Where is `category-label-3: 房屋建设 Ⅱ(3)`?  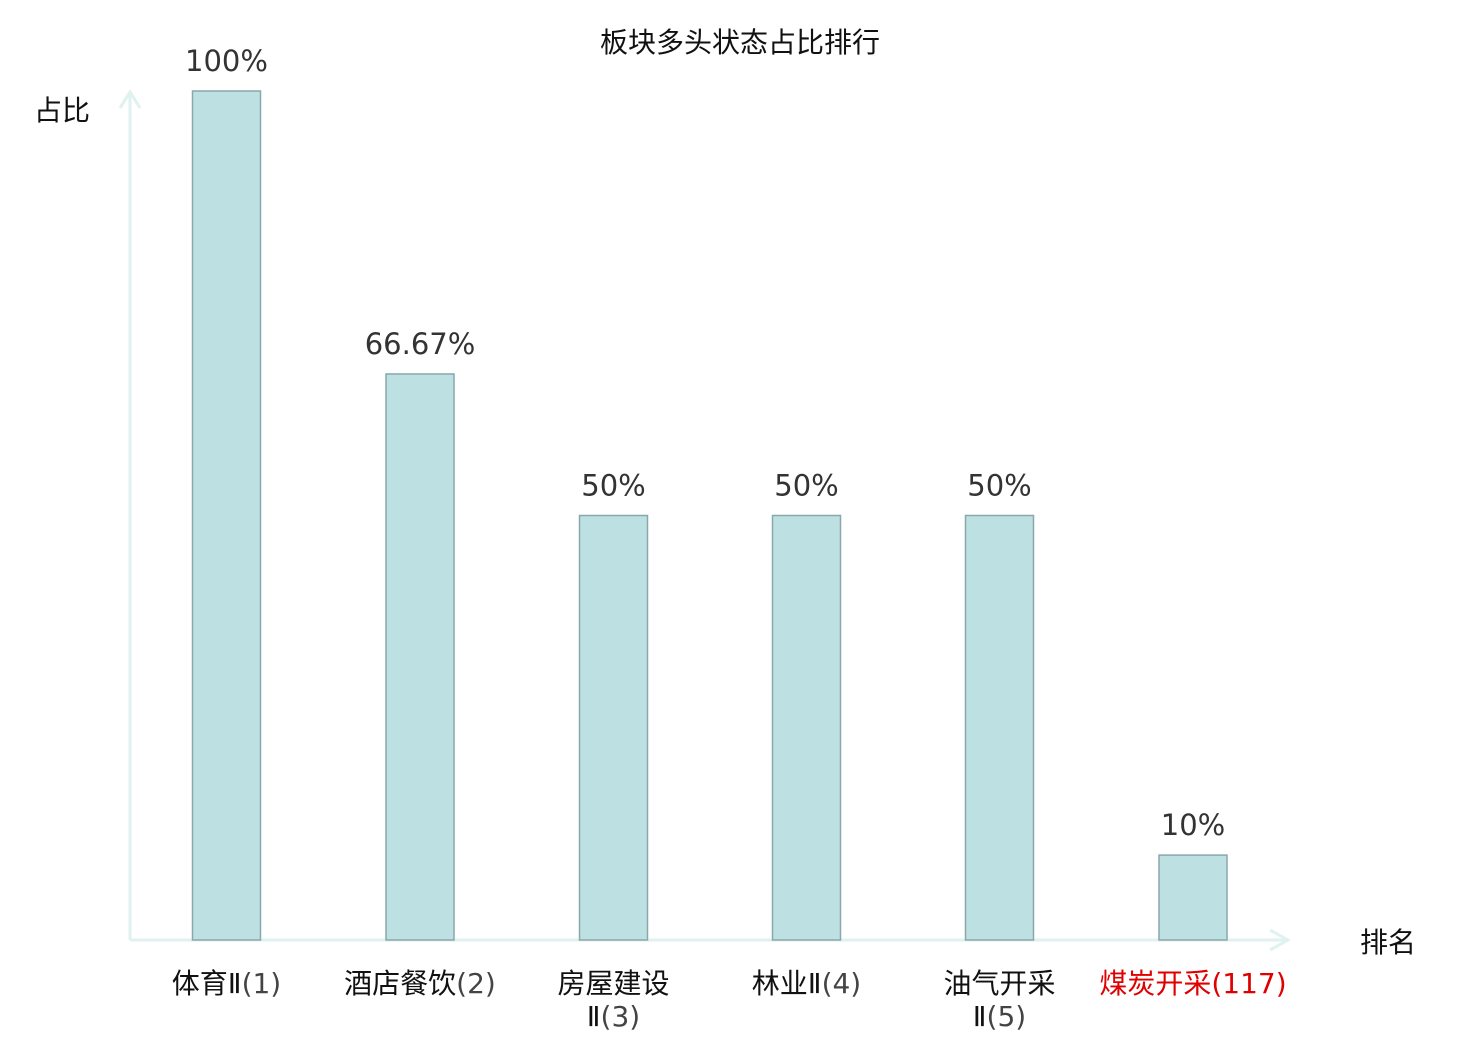
category-label-3: 房屋建设 Ⅱ(3) is located at coordinates (613, 1000).